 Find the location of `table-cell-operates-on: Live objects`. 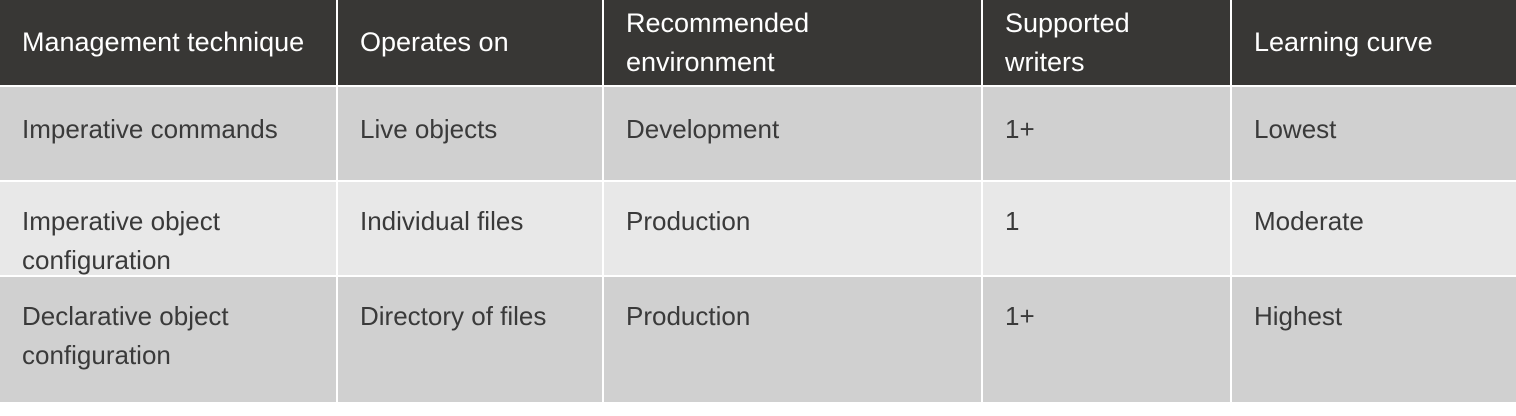

table-cell-operates-on: Live objects is located at coordinates (469, 134).